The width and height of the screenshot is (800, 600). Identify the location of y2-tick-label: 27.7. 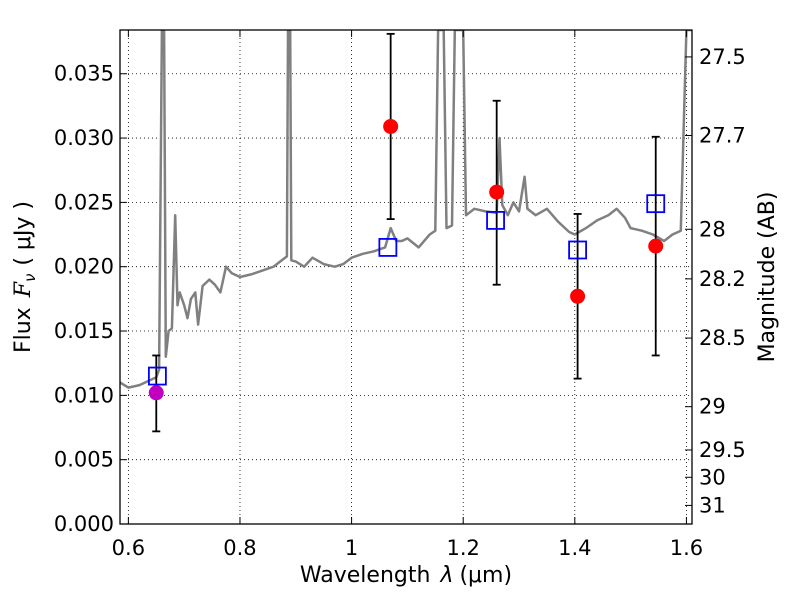
(722, 135).